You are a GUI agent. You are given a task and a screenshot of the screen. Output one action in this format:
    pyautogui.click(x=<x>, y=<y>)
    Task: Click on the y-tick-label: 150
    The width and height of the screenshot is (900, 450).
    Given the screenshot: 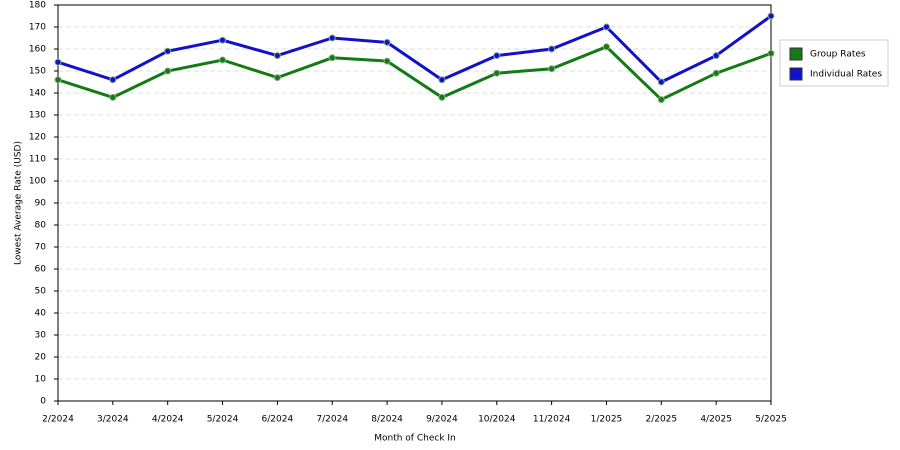 What is the action you would take?
    pyautogui.click(x=37, y=72)
    